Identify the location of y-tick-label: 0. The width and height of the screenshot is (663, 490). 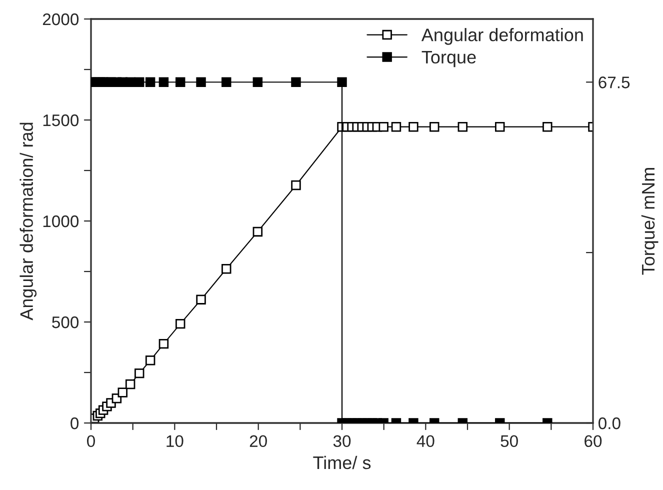
(74, 423).